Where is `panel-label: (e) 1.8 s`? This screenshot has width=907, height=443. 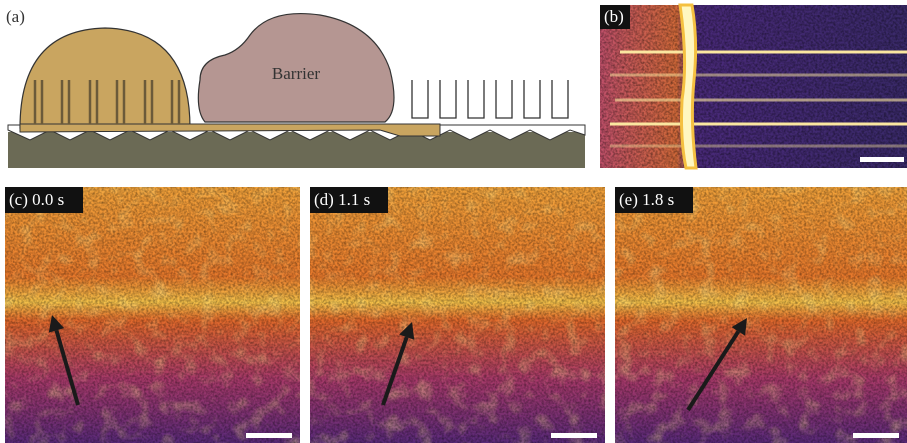
panel-label: (e) 1.8 s is located at coordinates (646, 199).